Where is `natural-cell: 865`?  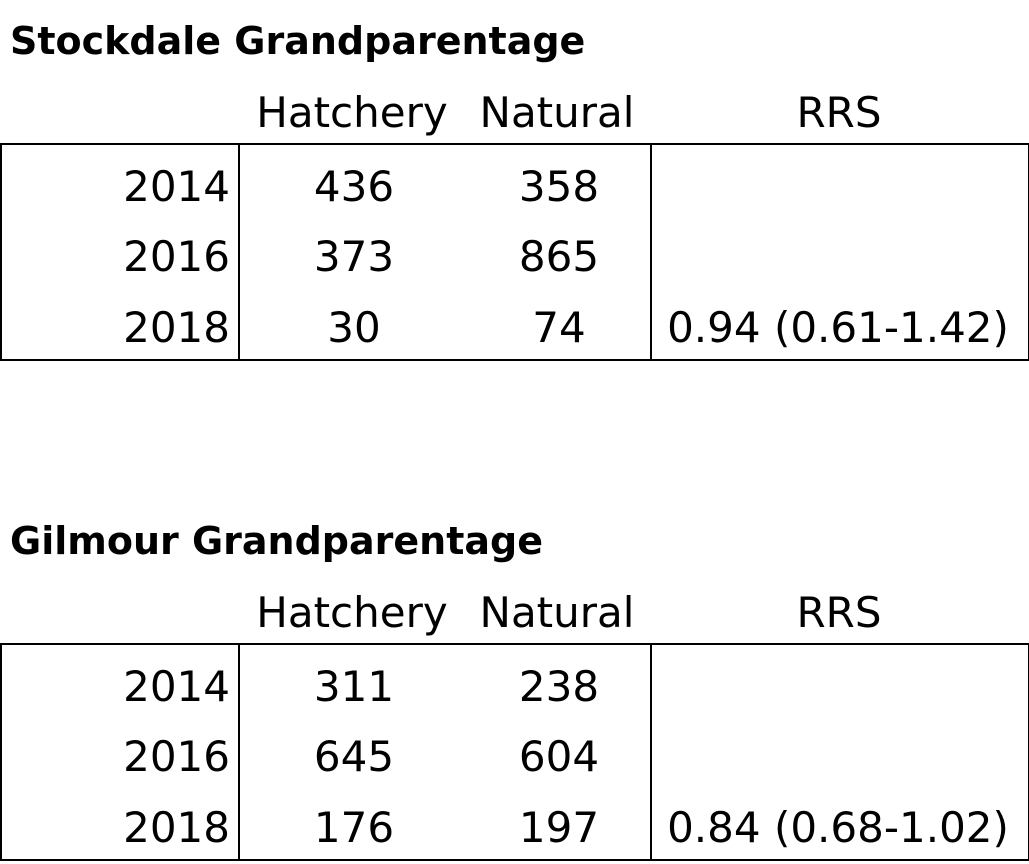 natural-cell: 865 is located at coordinates (559, 256).